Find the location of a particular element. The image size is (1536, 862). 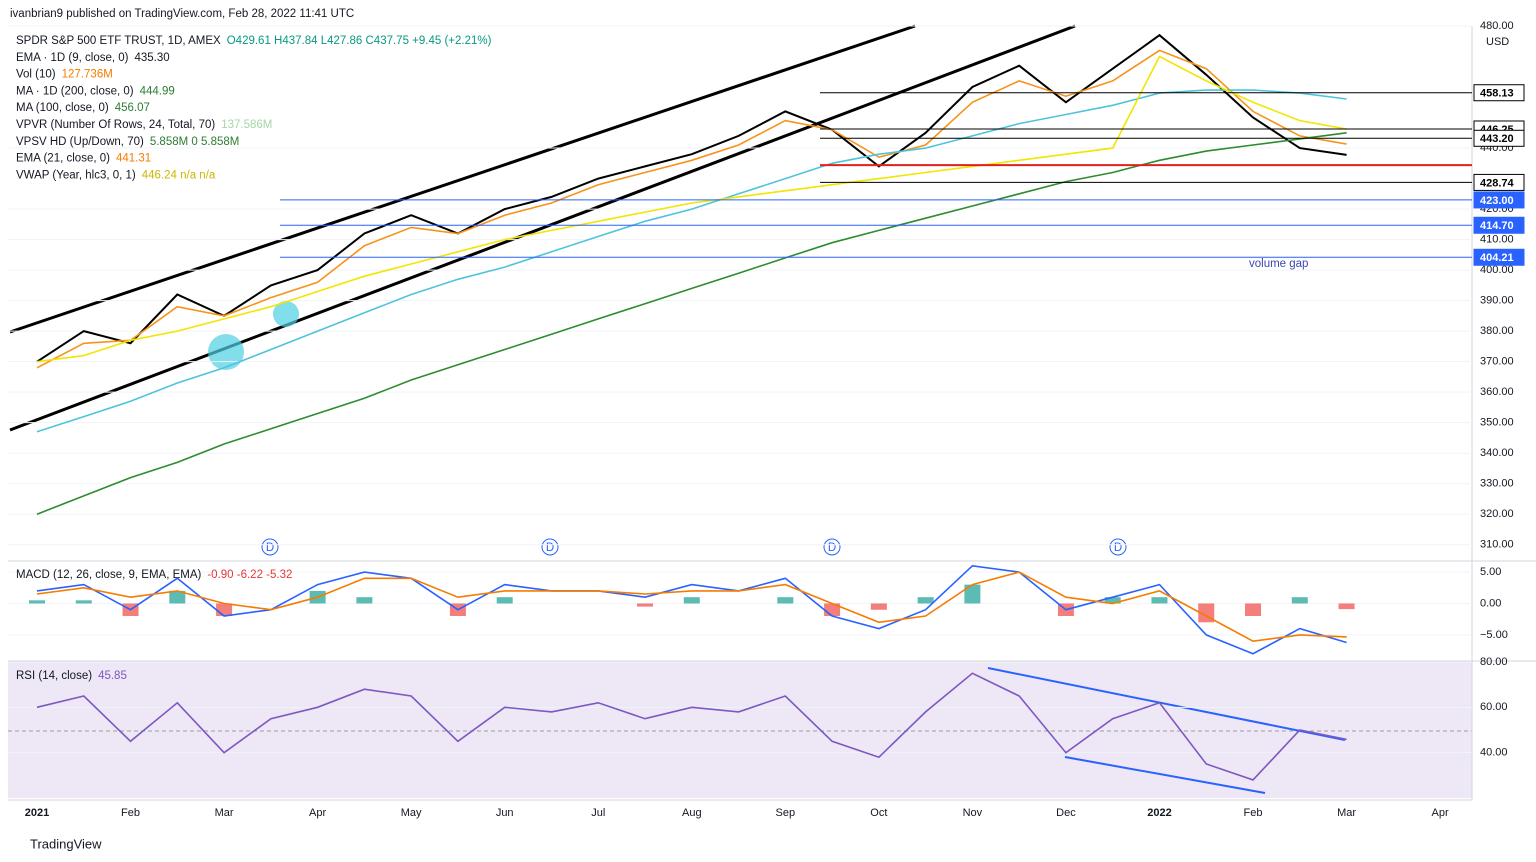

y-tick-label: 80.00 is located at coordinates (1494, 662).